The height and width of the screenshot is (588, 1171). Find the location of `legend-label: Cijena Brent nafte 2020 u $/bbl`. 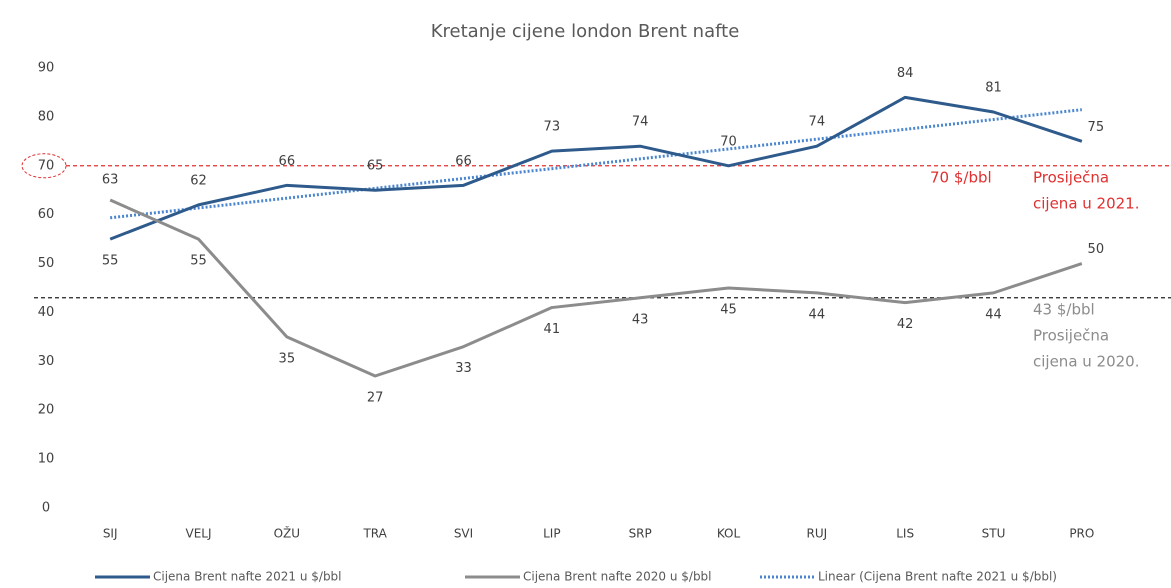

legend-label: Cijena Brent nafte 2020 u $/bbl is located at coordinates (617, 577).